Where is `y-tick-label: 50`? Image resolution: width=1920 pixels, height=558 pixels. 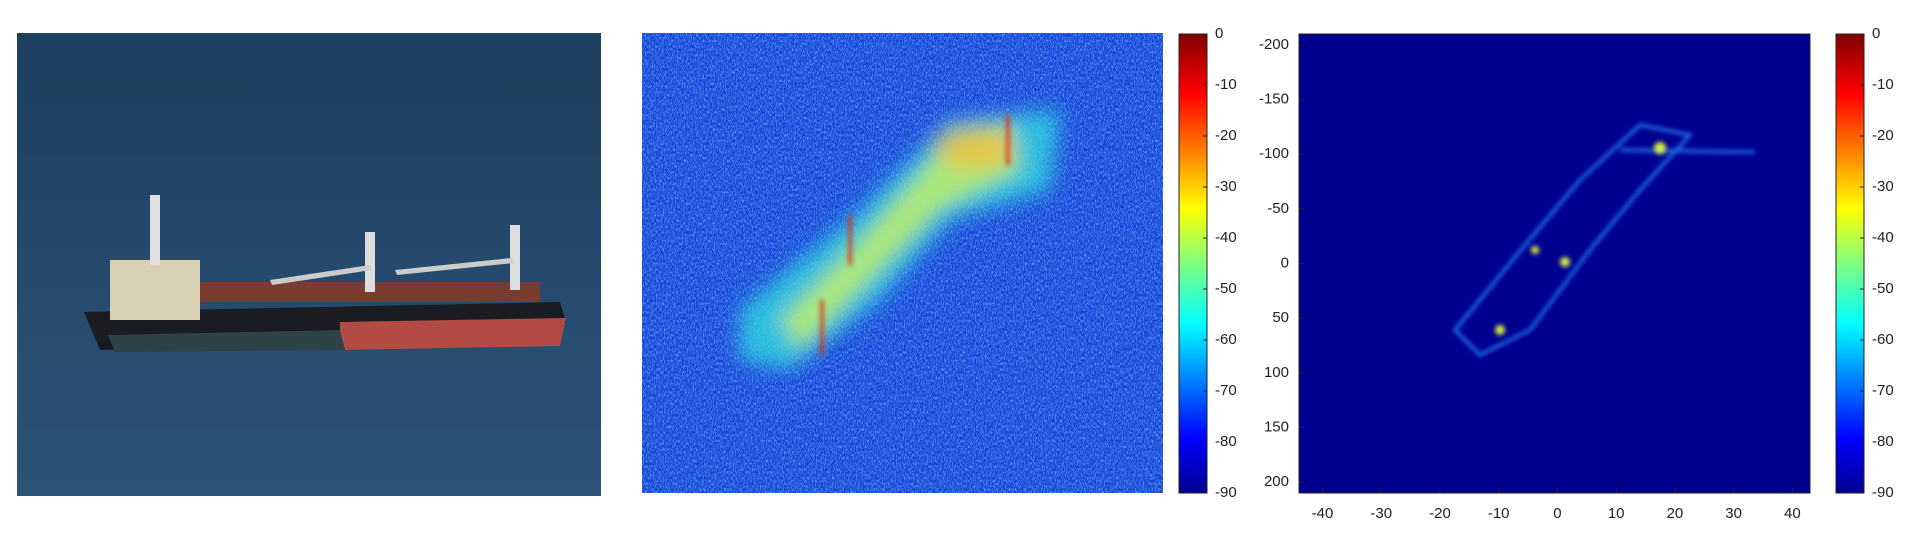 y-tick-label: 50 is located at coordinates (1280, 317).